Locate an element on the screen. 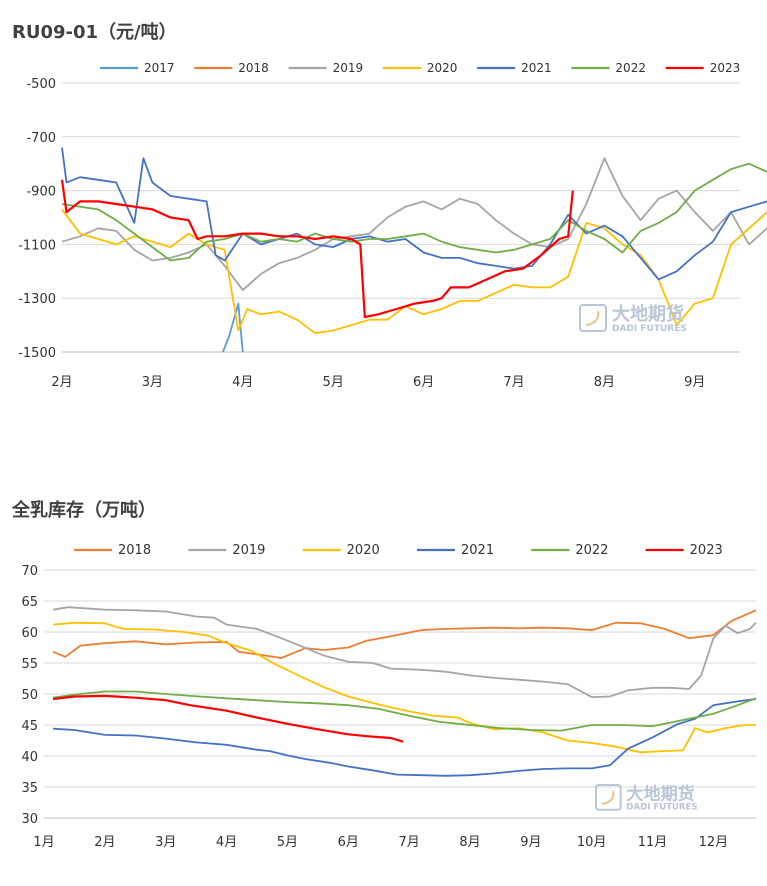 This screenshot has height=886, width=767. y-tick-label: 60 is located at coordinates (29, 633).